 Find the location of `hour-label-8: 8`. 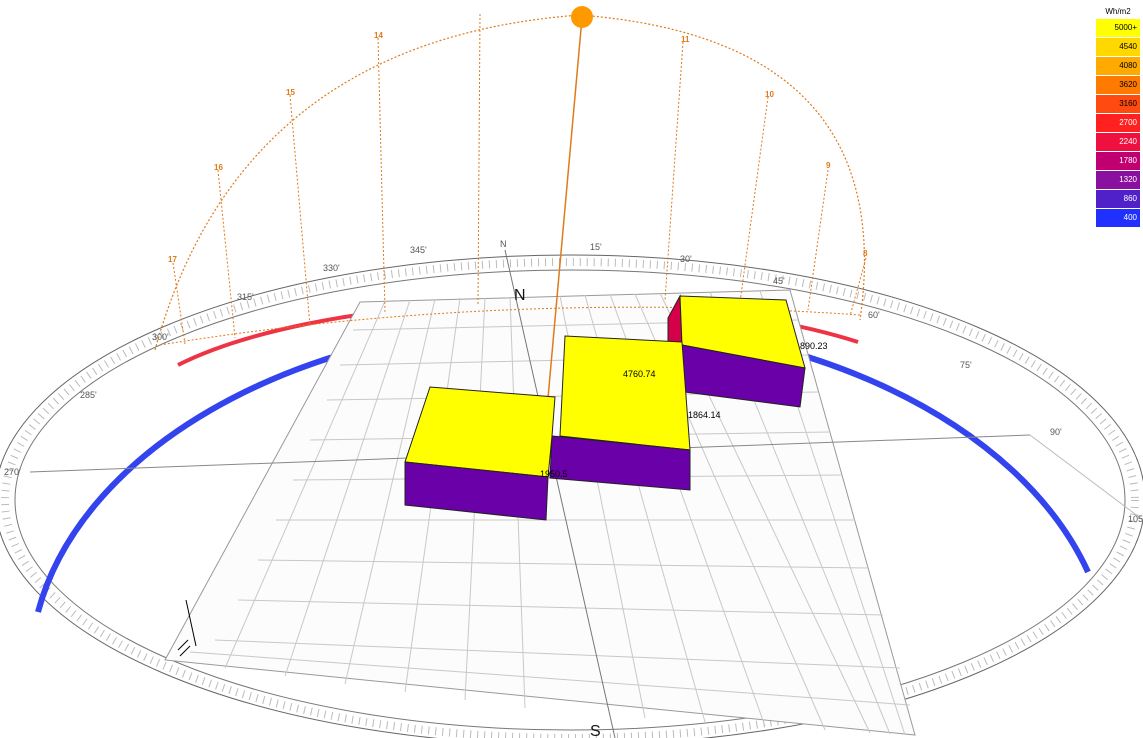

hour-label-8: 8 is located at coordinates (865, 253).